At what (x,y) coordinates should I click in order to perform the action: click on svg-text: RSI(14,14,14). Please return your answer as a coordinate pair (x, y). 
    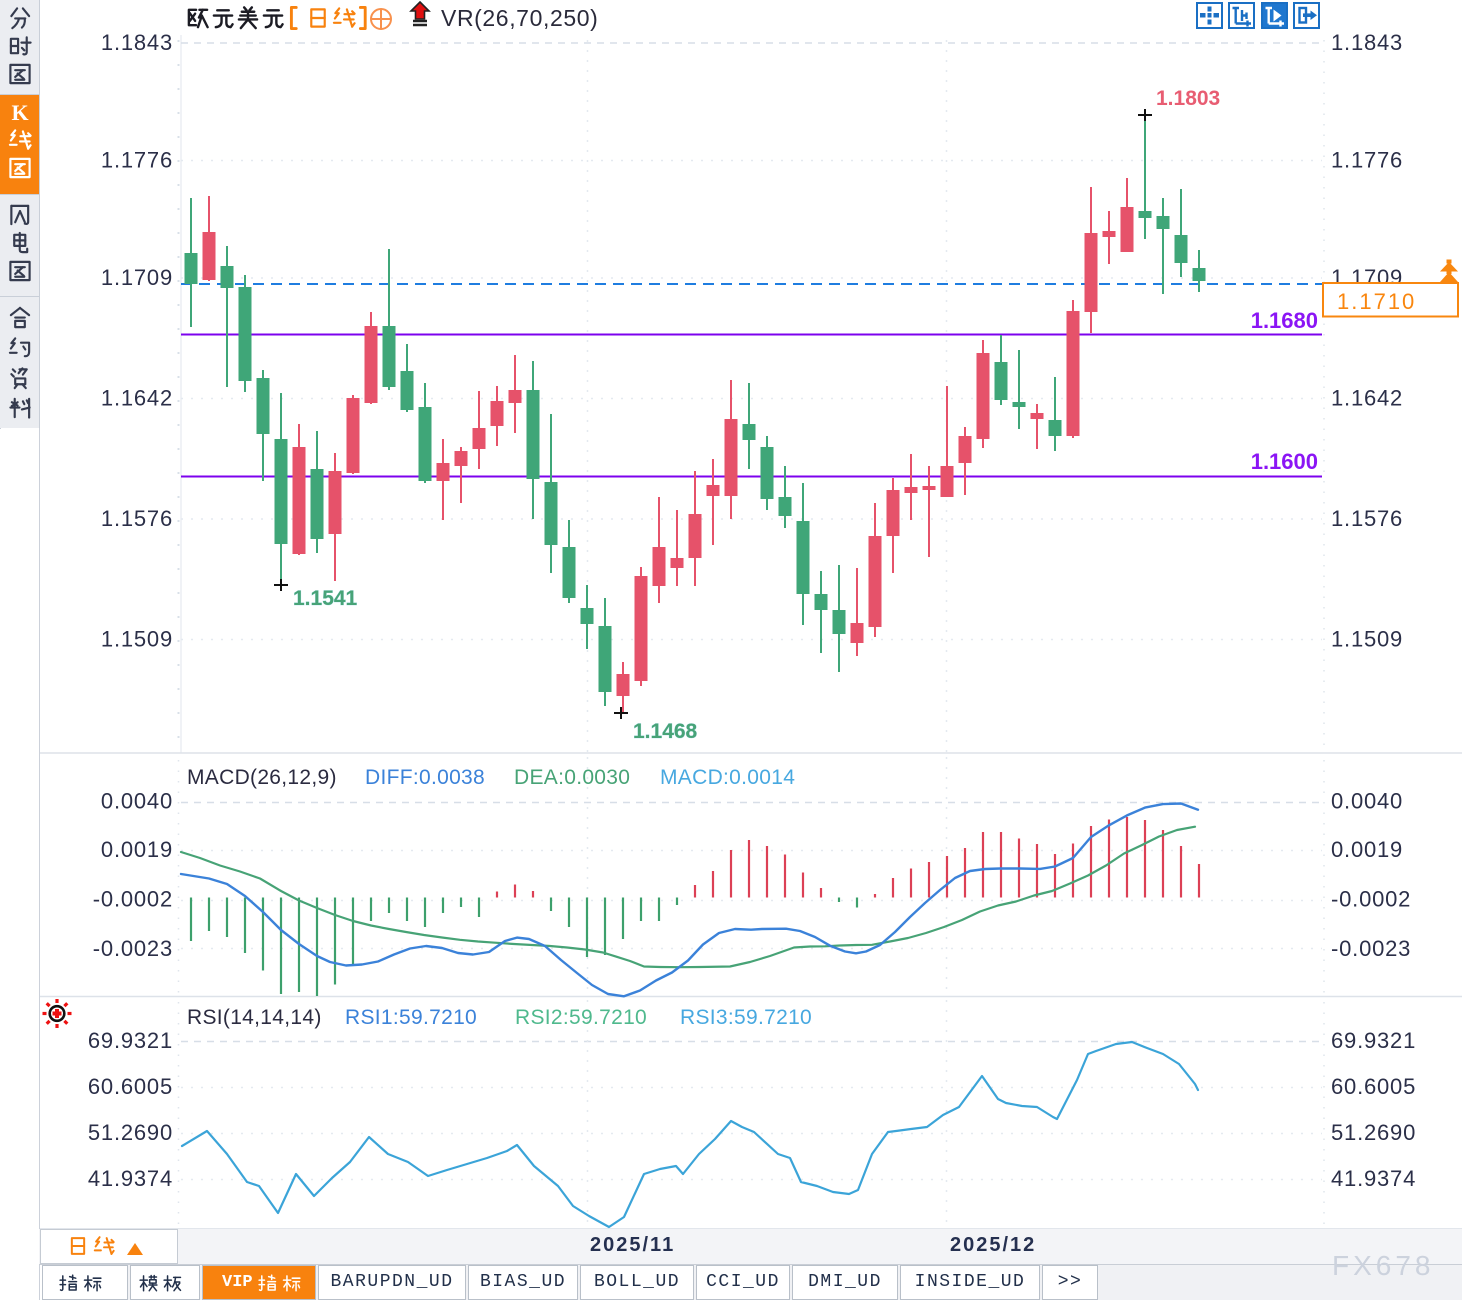
    Looking at the image, I should click on (254, 1017).